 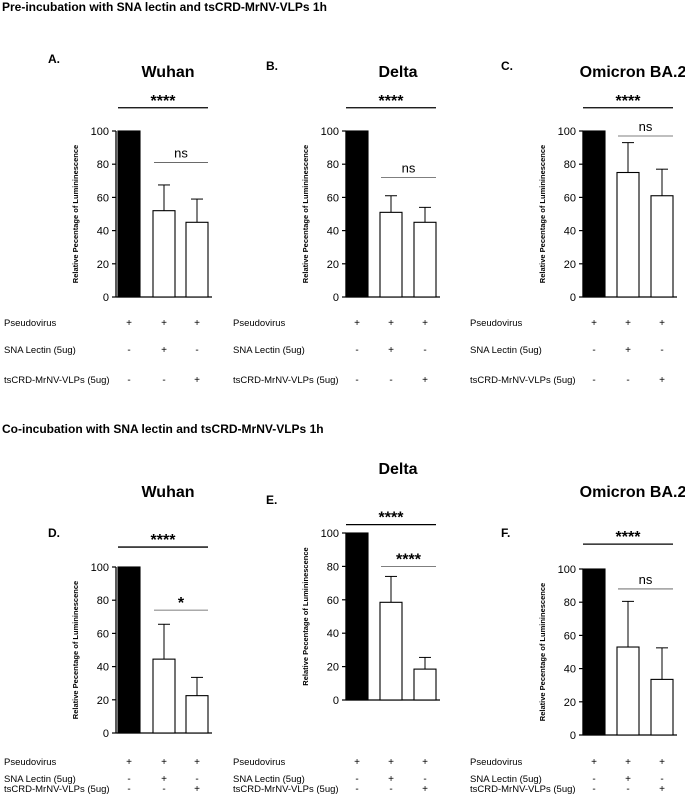 I want to click on chart-title: Wuhan, so click(x=167, y=492).